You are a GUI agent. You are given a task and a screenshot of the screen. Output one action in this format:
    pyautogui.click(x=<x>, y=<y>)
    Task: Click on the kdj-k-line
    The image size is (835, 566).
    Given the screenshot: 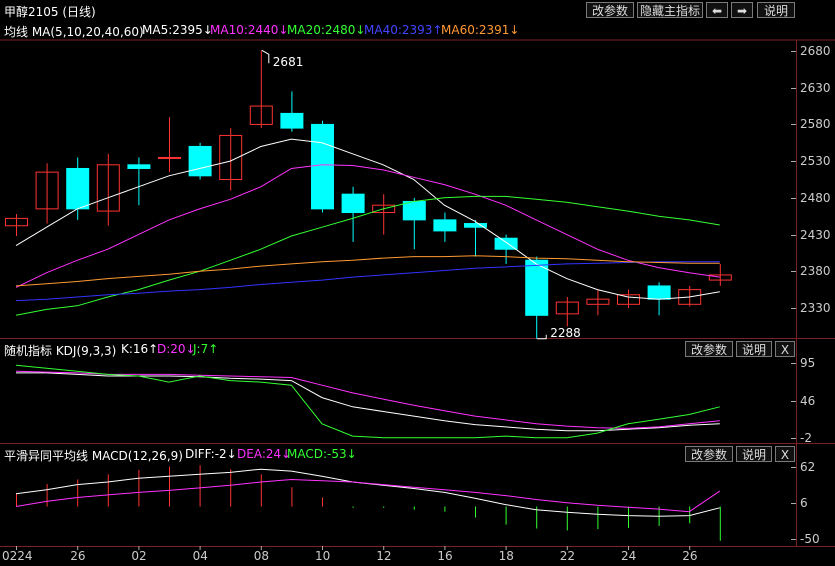 What is the action you would take?
    pyautogui.click(x=368, y=402)
    